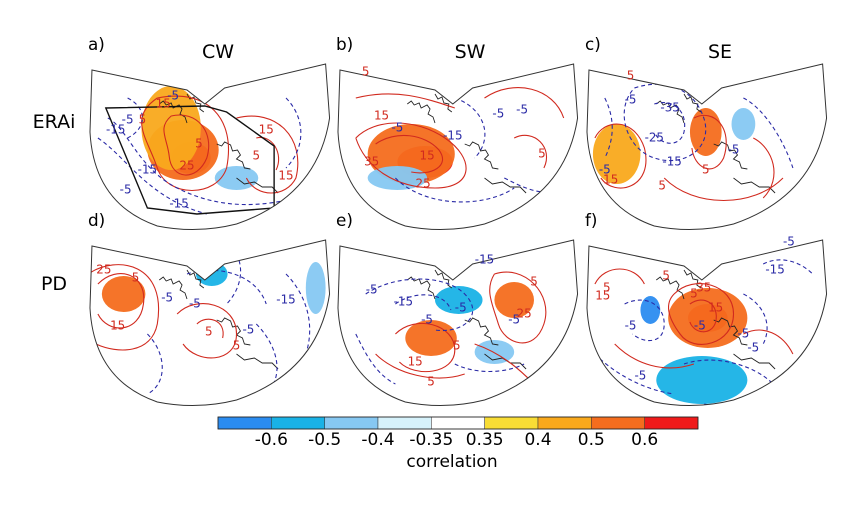 The width and height of the screenshot is (860, 528). Describe the element at coordinates (54, 284) in the screenshot. I see `row-label-pd: PD` at that location.